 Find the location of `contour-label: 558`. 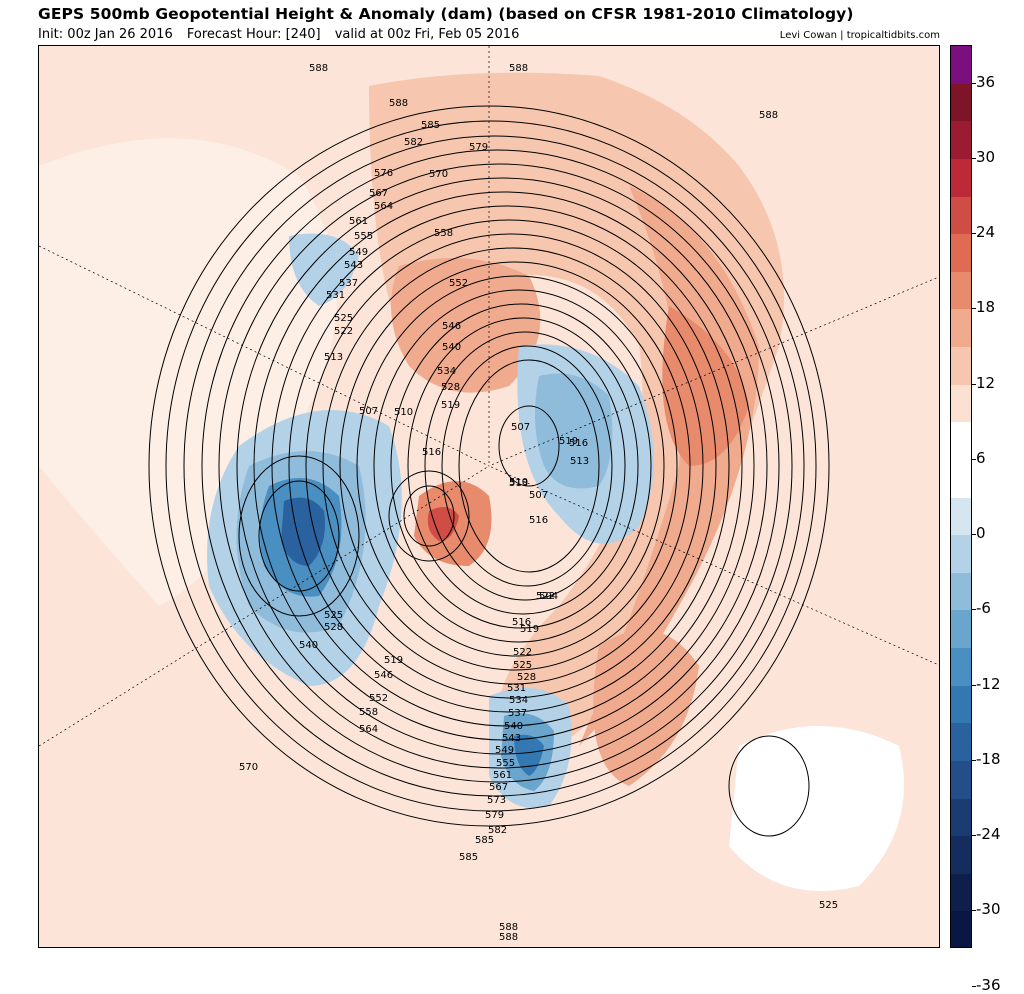

contour-label: 558 is located at coordinates (443, 233).